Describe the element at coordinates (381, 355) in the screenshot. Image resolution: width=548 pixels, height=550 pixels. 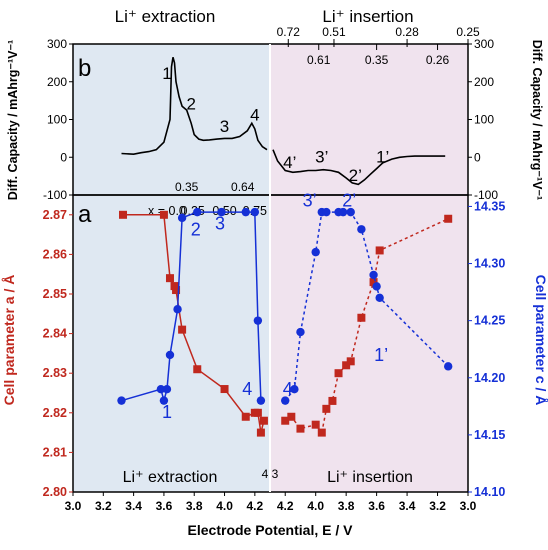
I see `panel-a-point-label: 1’` at that location.